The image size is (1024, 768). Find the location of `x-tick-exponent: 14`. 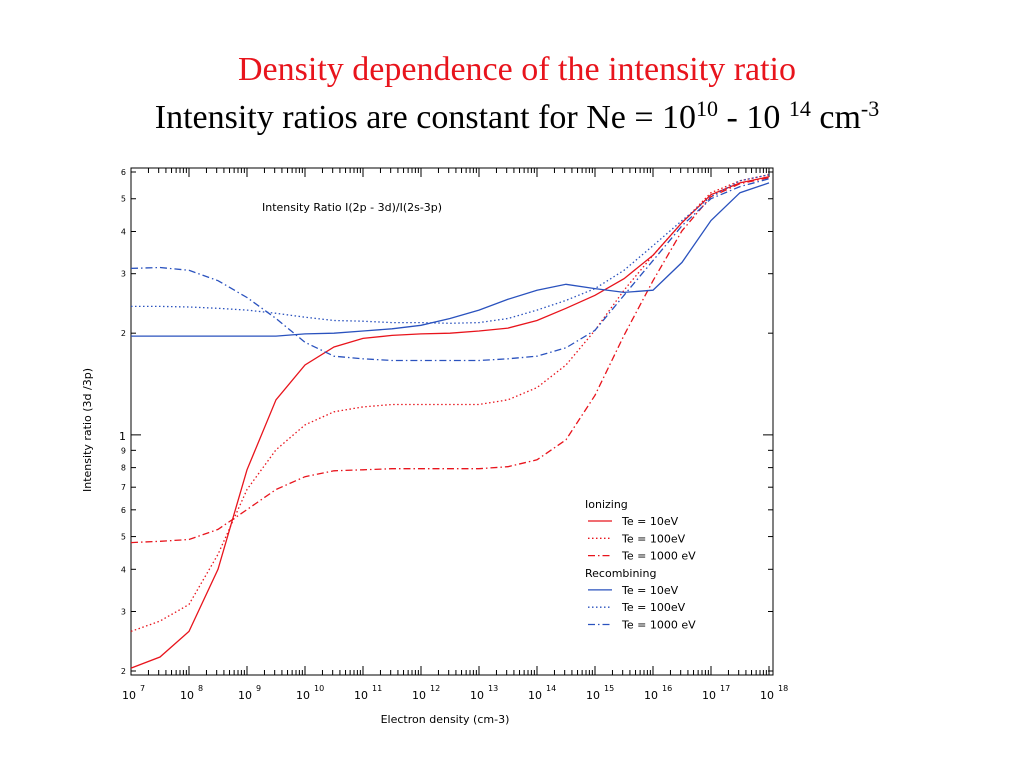

x-tick-exponent: 14 is located at coordinates (551, 688).